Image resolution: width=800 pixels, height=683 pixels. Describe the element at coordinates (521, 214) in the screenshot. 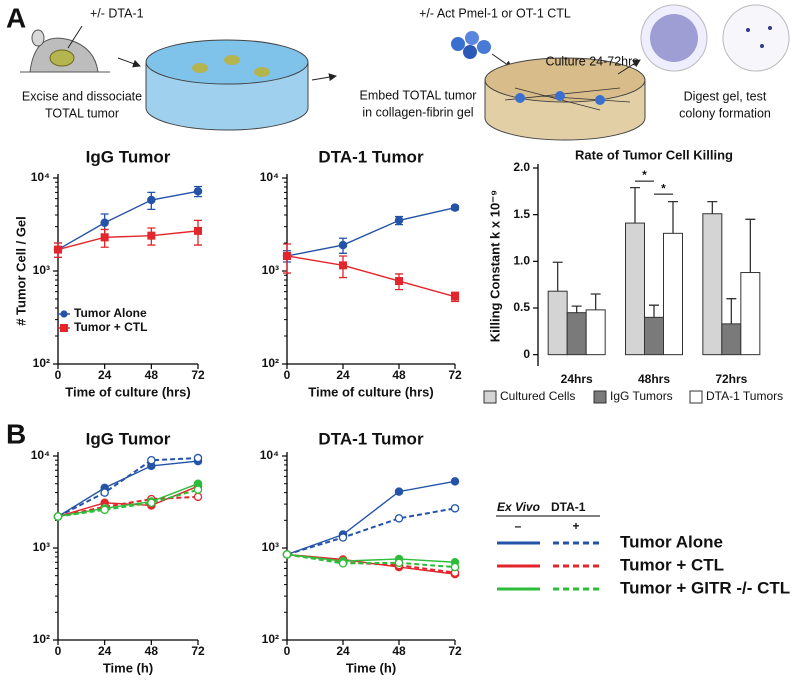

I see `y-tick-label: 1.5` at that location.